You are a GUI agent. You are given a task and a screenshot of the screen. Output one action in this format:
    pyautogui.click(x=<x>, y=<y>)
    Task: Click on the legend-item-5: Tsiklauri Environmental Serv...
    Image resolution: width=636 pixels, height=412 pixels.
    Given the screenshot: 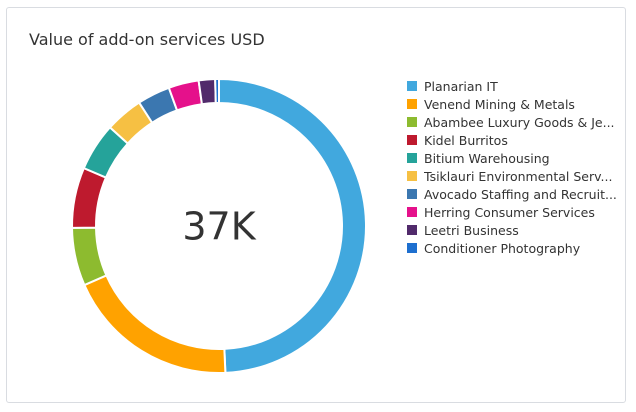 What is the action you would take?
    pyautogui.click(x=512, y=176)
    